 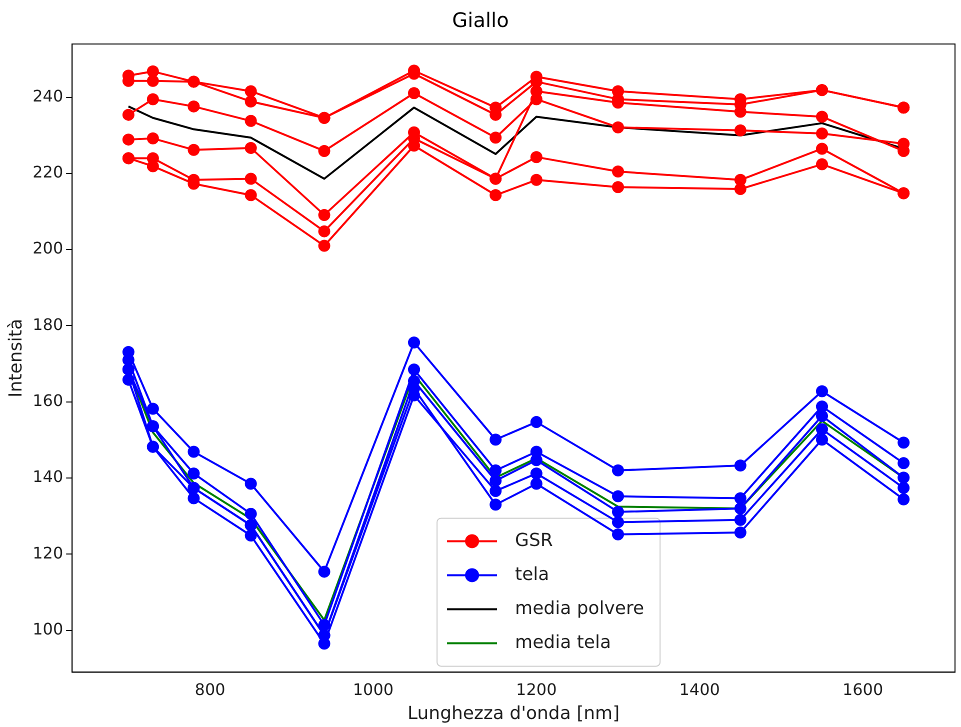 What do you see at coordinates (15, 358) in the screenshot?
I see `y-axis-title: Intensità` at bounding box center [15, 358].